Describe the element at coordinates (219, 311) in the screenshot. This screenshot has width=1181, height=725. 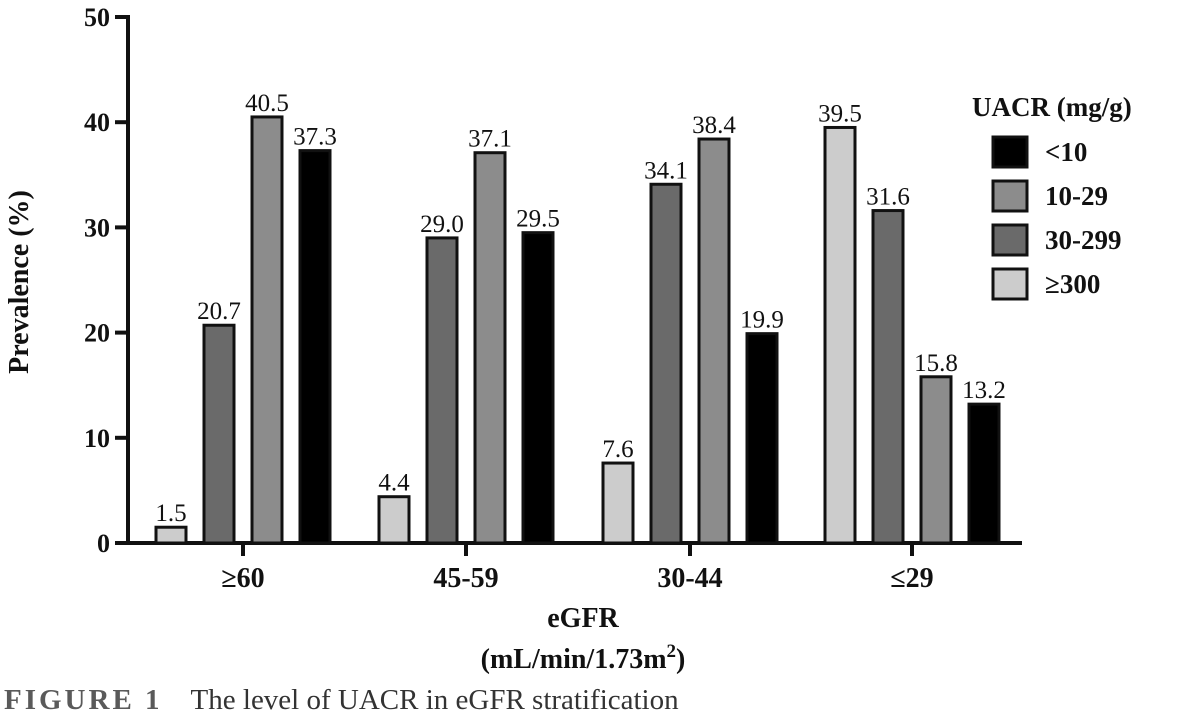
I see `data-label: 20.7` at that location.